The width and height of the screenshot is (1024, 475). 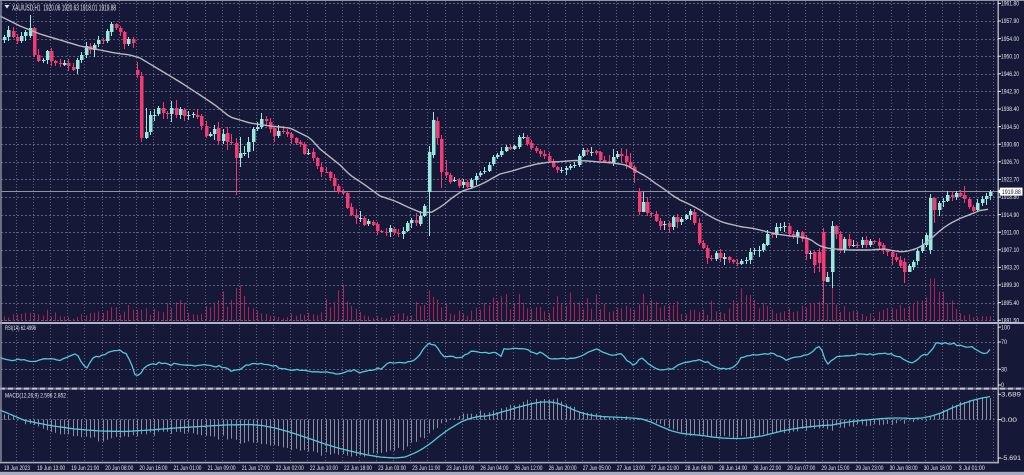 I want to click on svg-text: 30 Jun 16:00, so click(x=938, y=468).